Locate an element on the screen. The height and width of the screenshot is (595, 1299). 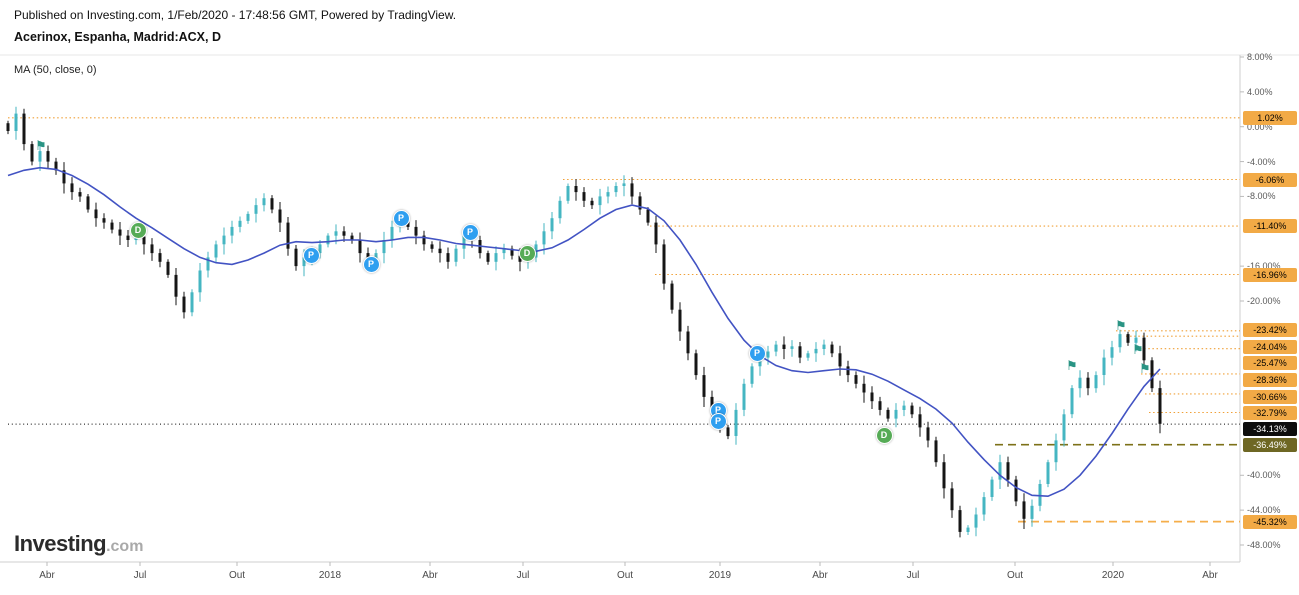
y-axis-tick-label: -20.00% is located at coordinates (1264, 301).